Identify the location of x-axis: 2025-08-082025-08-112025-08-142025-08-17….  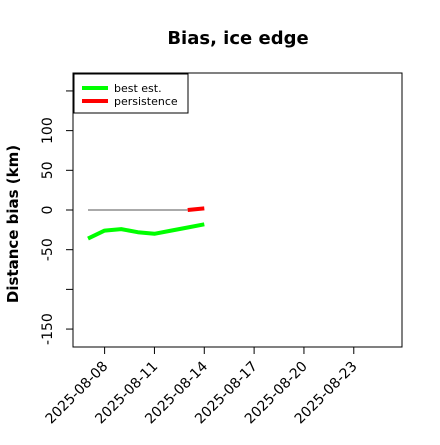
(202, 386).